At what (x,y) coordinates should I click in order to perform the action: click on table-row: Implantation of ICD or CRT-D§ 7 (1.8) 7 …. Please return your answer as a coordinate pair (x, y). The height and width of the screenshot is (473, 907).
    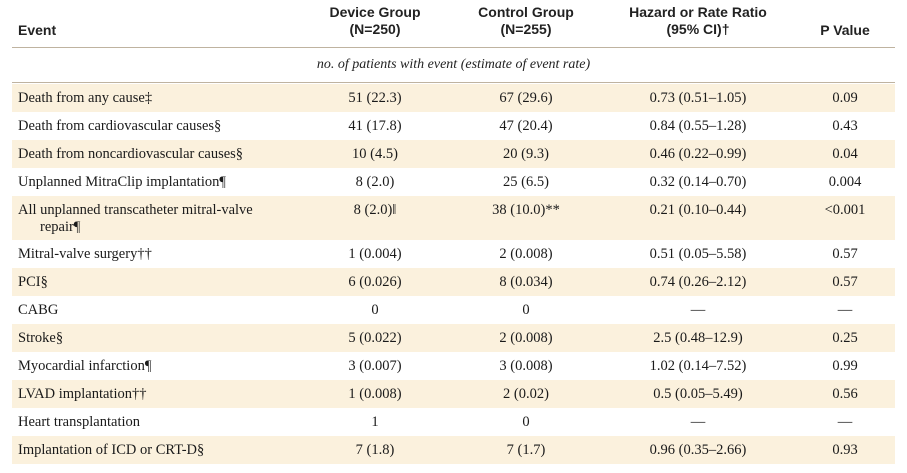
    Looking at the image, I should click on (453, 450).